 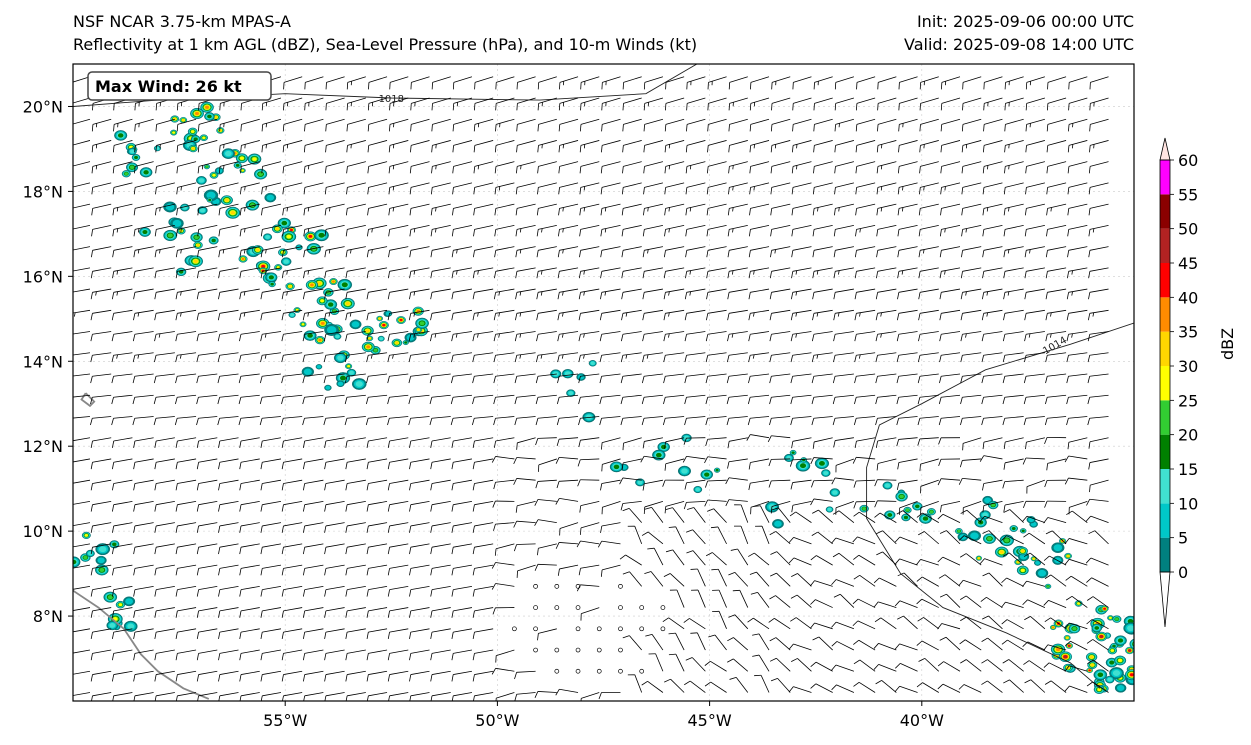 I want to click on calm-wind-marker, so click(x=535, y=650).